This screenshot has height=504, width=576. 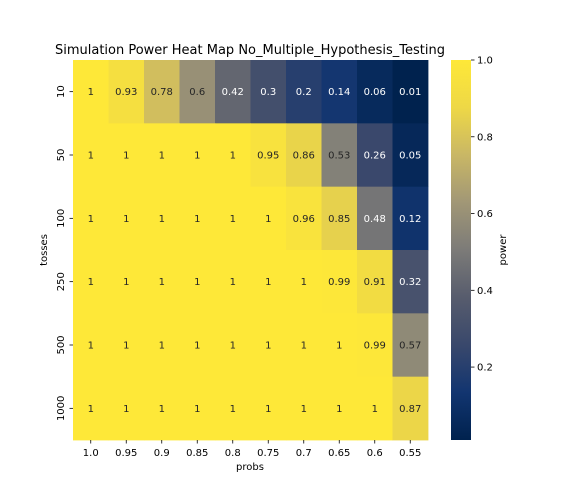 What do you see at coordinates (233, 453) in the screenshot?
I see `x-tick-label: 0.8` at bounding box center [233, 453].